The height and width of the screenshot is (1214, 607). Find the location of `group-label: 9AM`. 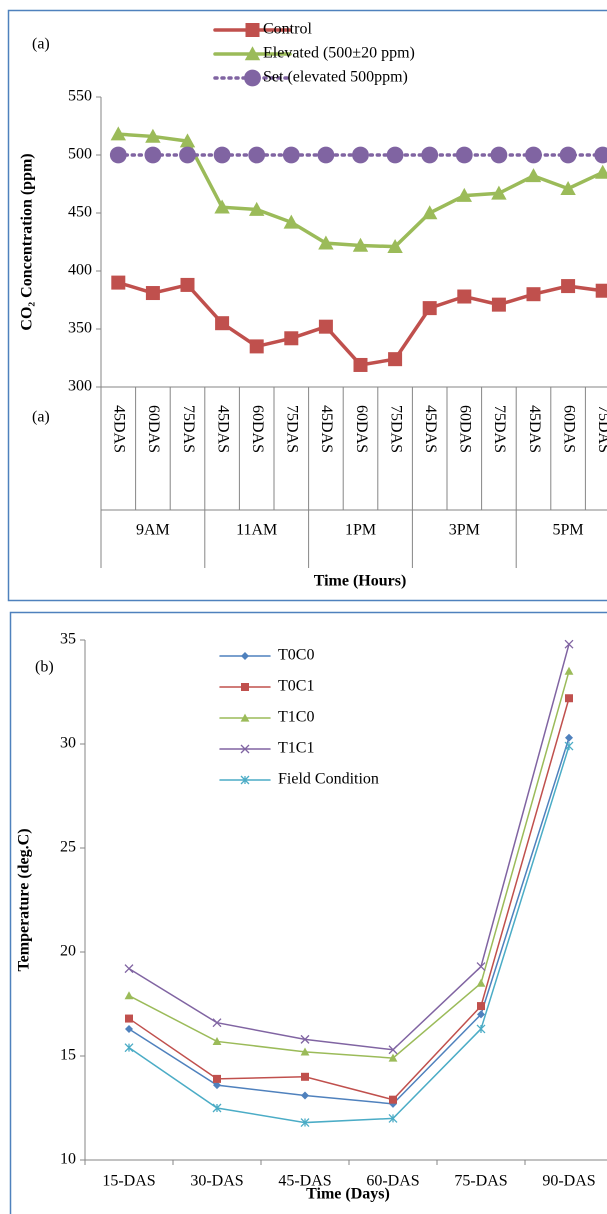

group-label: 9AM is located at coordinates (153, 530).